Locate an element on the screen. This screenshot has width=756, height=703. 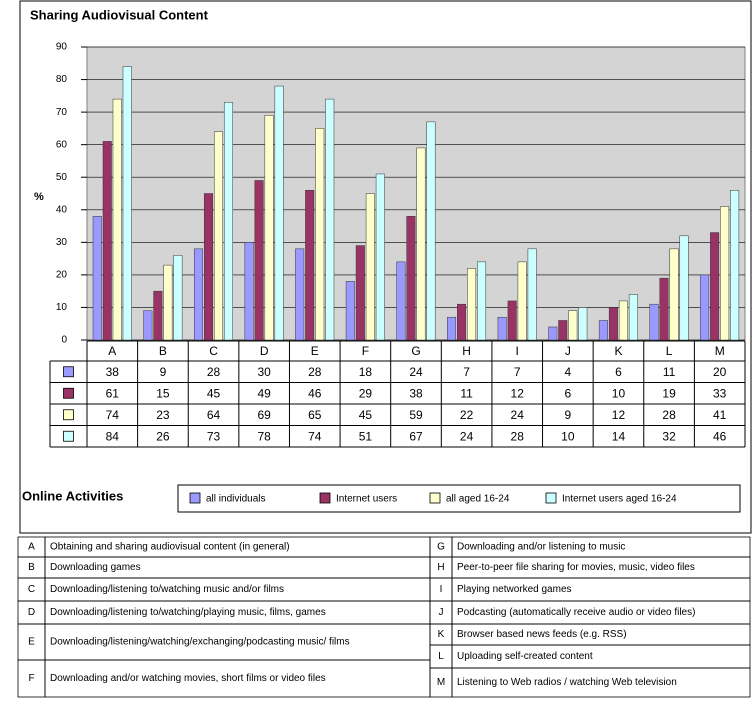
y-tick-label: 0 is located at coordinates (64, 340).